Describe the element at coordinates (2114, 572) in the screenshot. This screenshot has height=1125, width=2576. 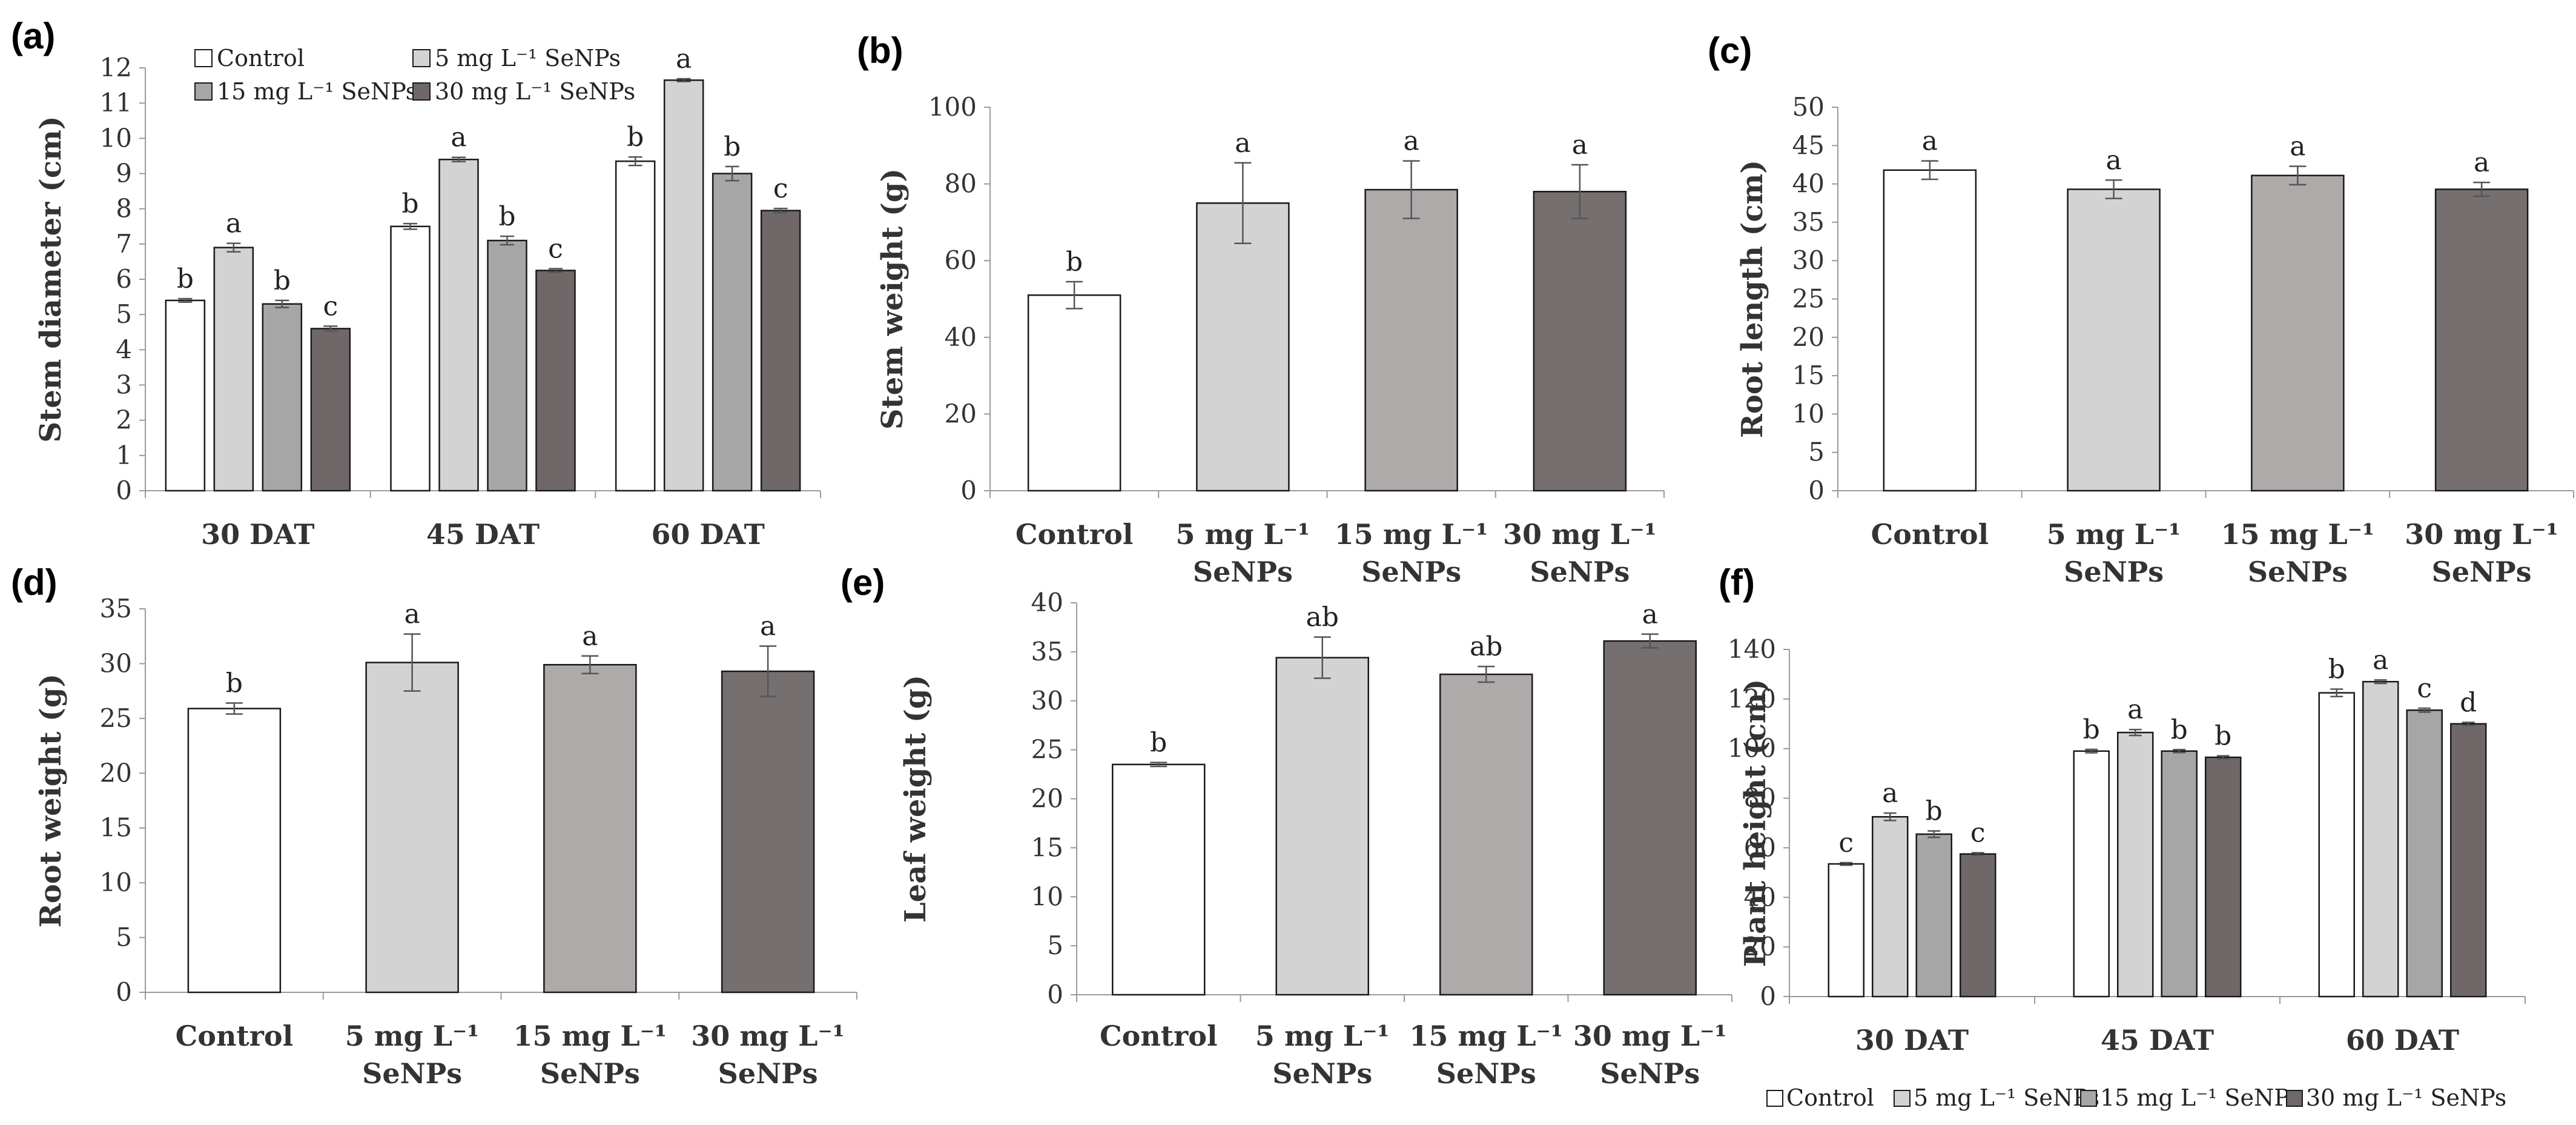
I see `x-category-c-1-line1: SeNPs` at that location.